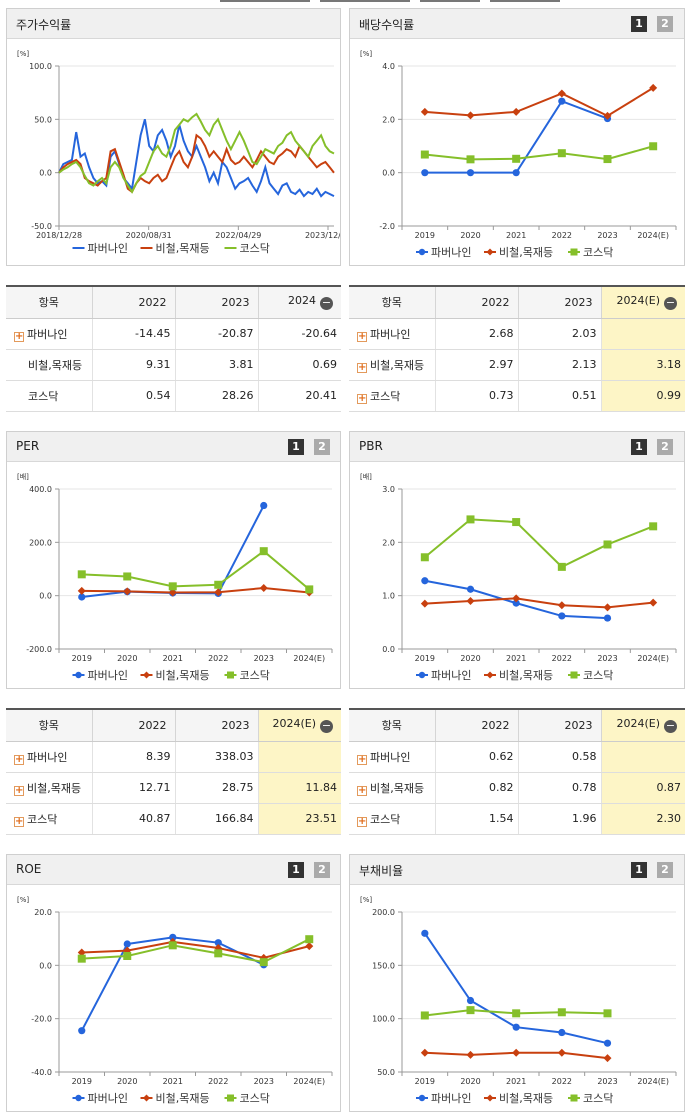  Describe the element at coordinates (133, 302) in the screenshot. I see `column-header: 2022` at that location.